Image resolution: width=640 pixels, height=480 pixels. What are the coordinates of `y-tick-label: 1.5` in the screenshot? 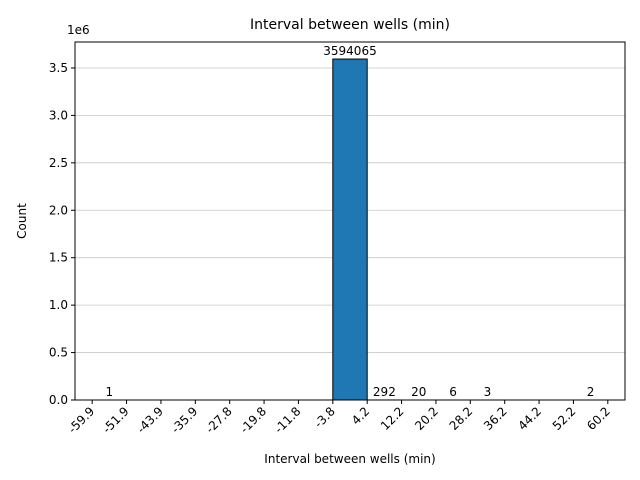 It's located at (58, 258).